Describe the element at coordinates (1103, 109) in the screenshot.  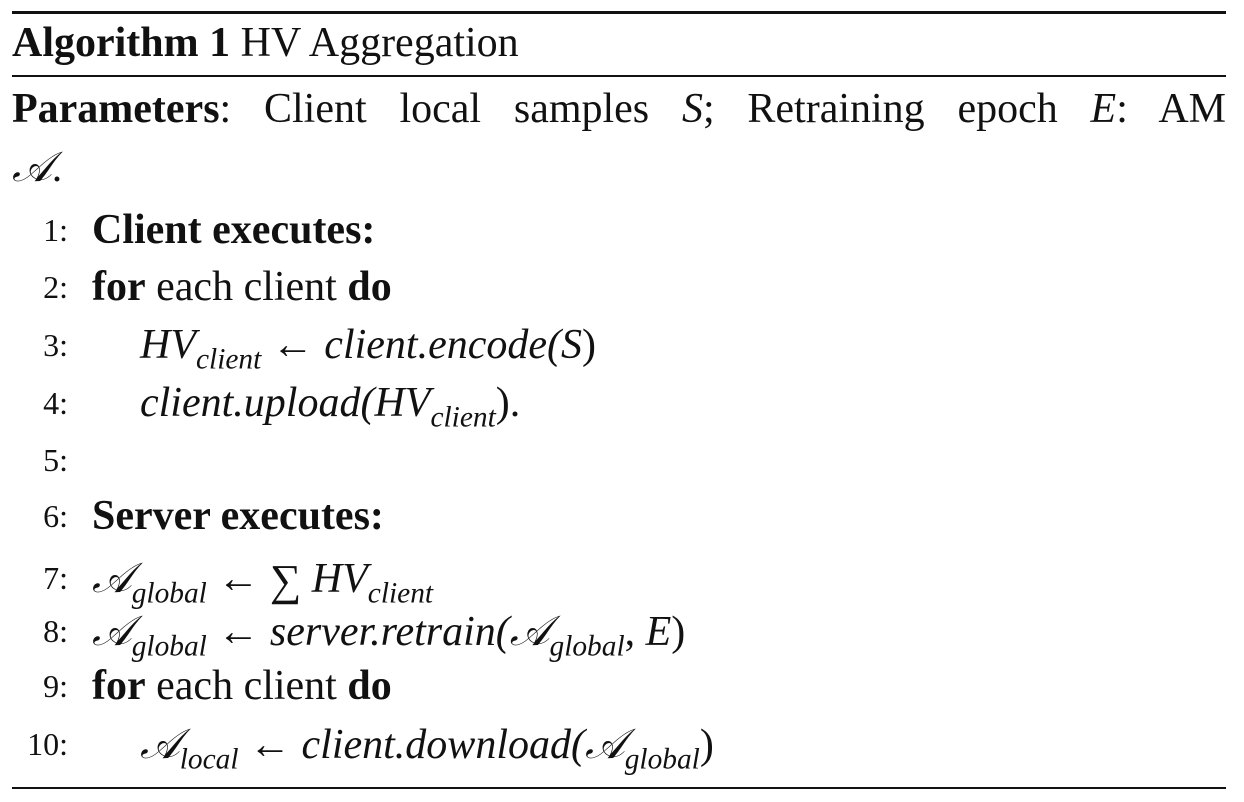
I see `var-epoch: E` at that location.